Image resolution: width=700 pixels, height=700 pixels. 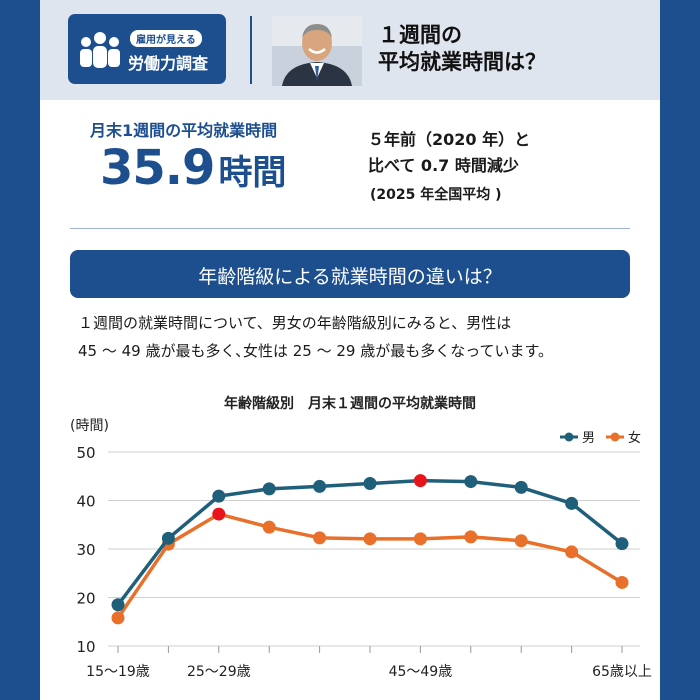 I want to click on headline-figure: 35.9 時間, so click(x=193, y=168).